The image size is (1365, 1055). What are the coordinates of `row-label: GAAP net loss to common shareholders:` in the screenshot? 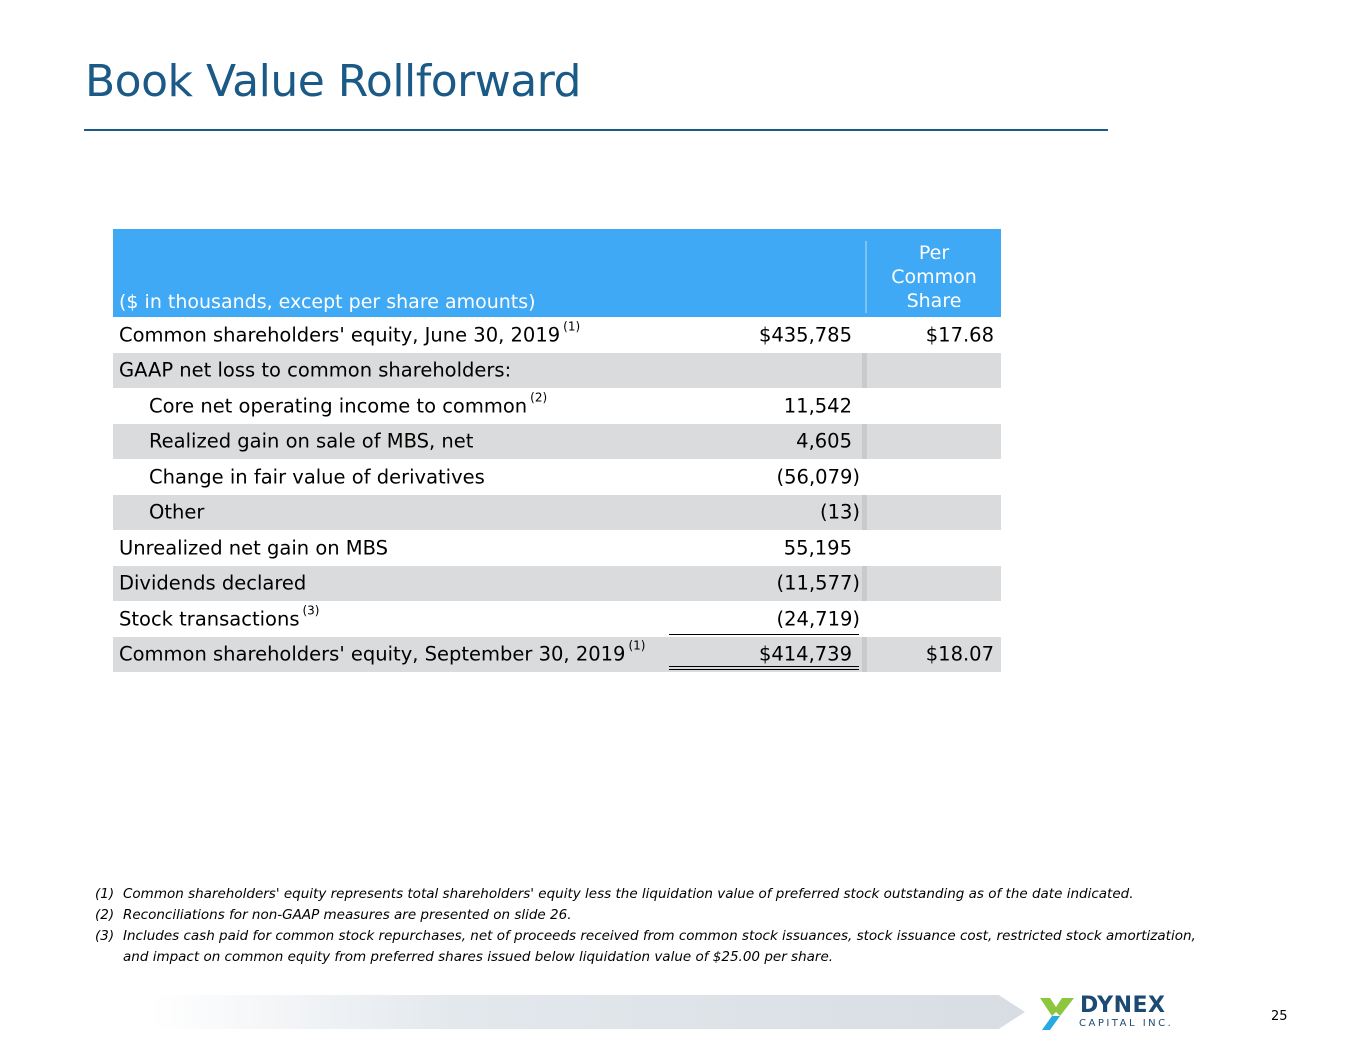 It's located at (315, 370).